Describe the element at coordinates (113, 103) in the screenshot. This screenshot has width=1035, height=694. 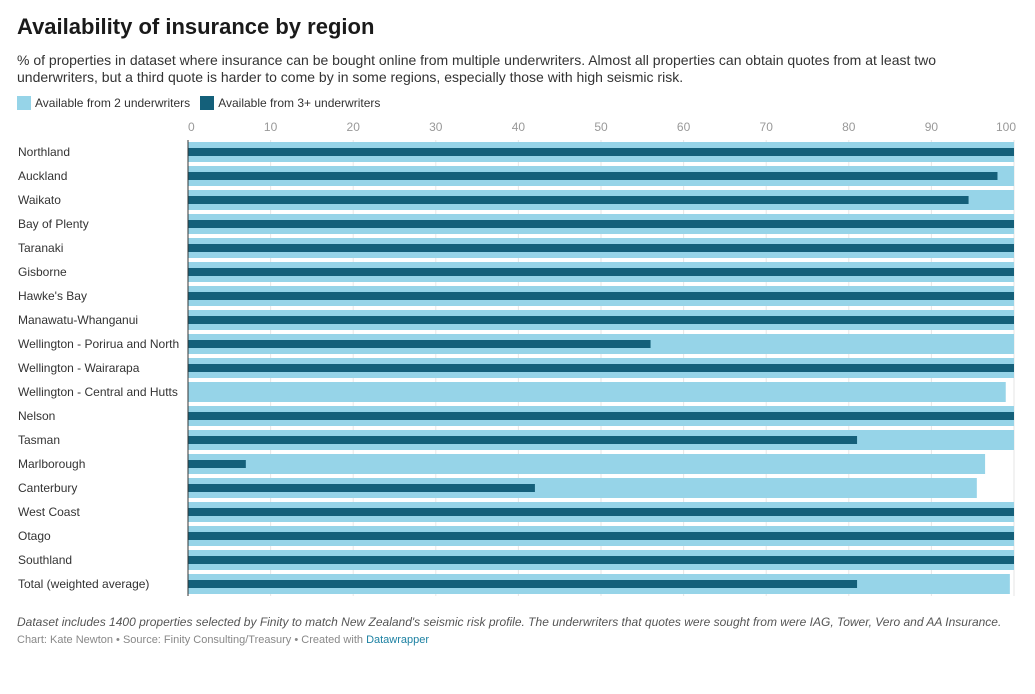
I see `legend-label-two-underwriters: Available from 2 underwriters` at that location.